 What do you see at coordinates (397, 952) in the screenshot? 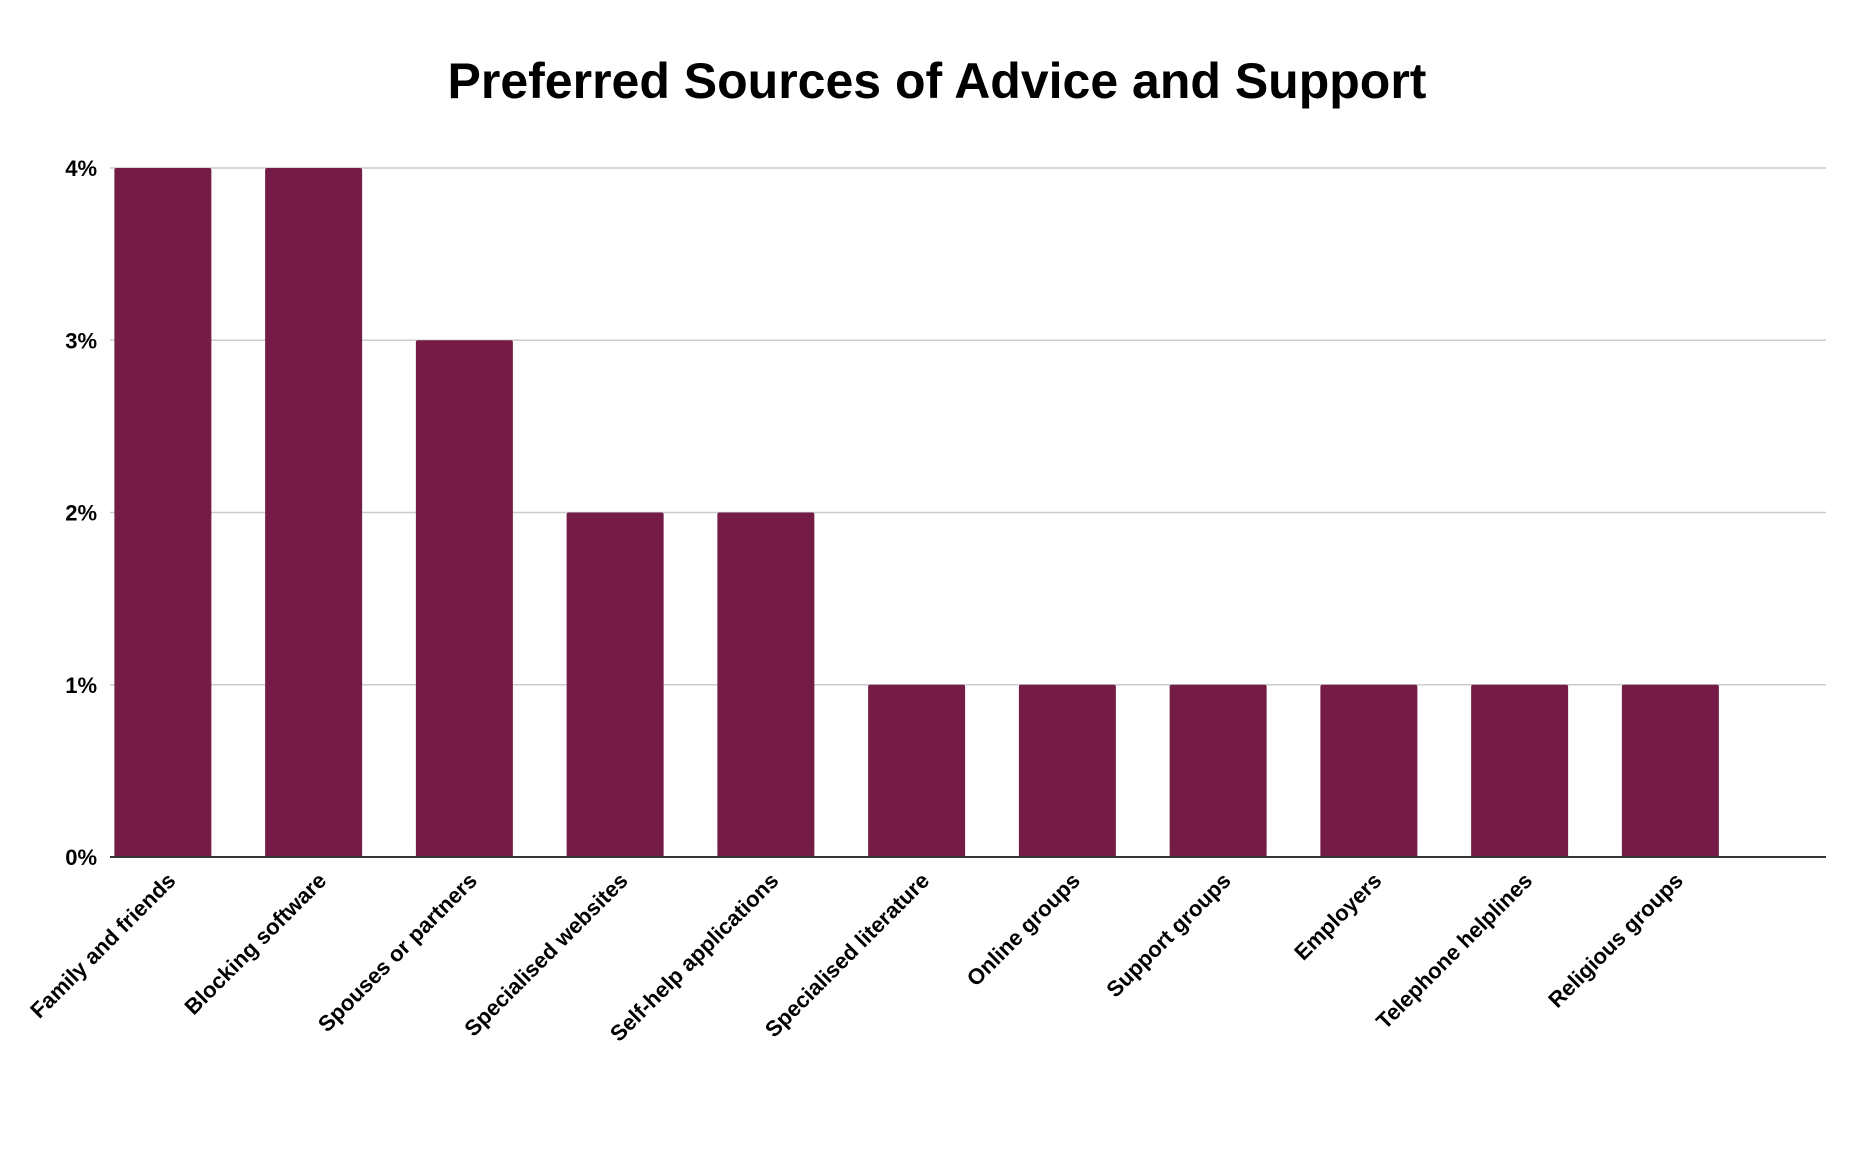
I see `x-tick-label: Spouses or partners` at bounding box center [397, 952].